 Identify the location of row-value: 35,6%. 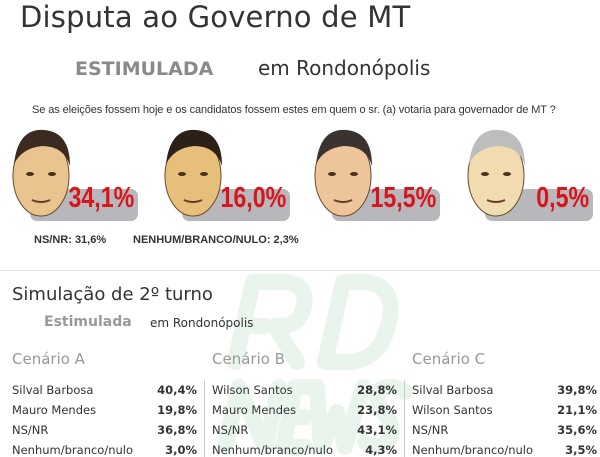
(577, 430).